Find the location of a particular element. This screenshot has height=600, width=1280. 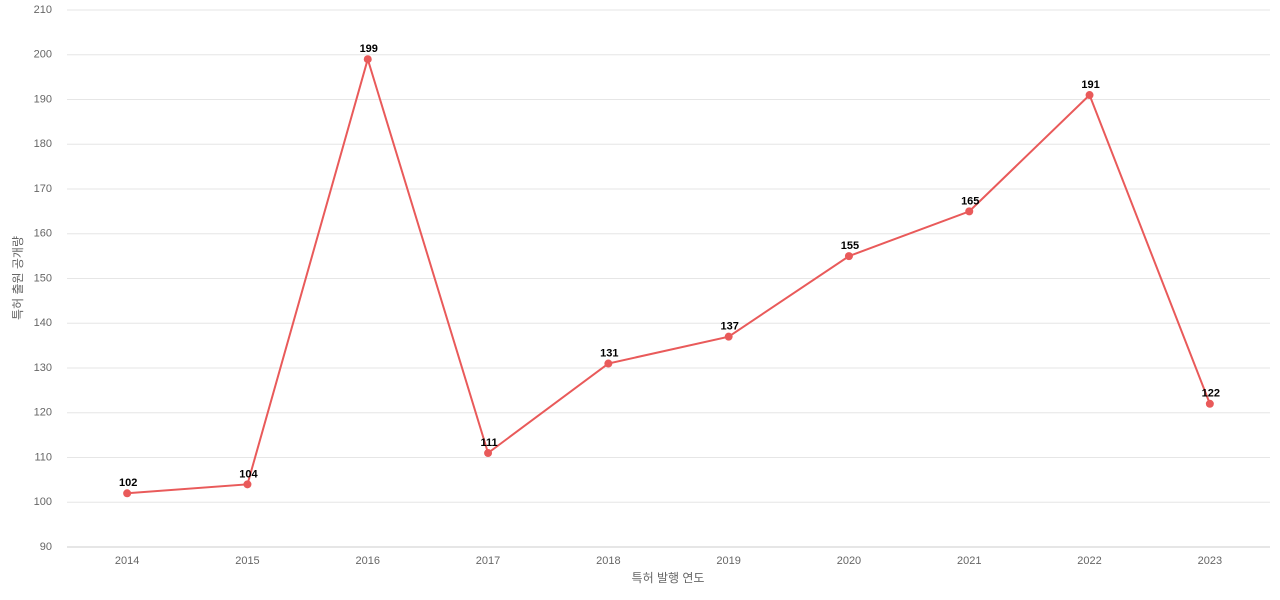

y-tick-label: 160 is located at coordinates (43, 234).